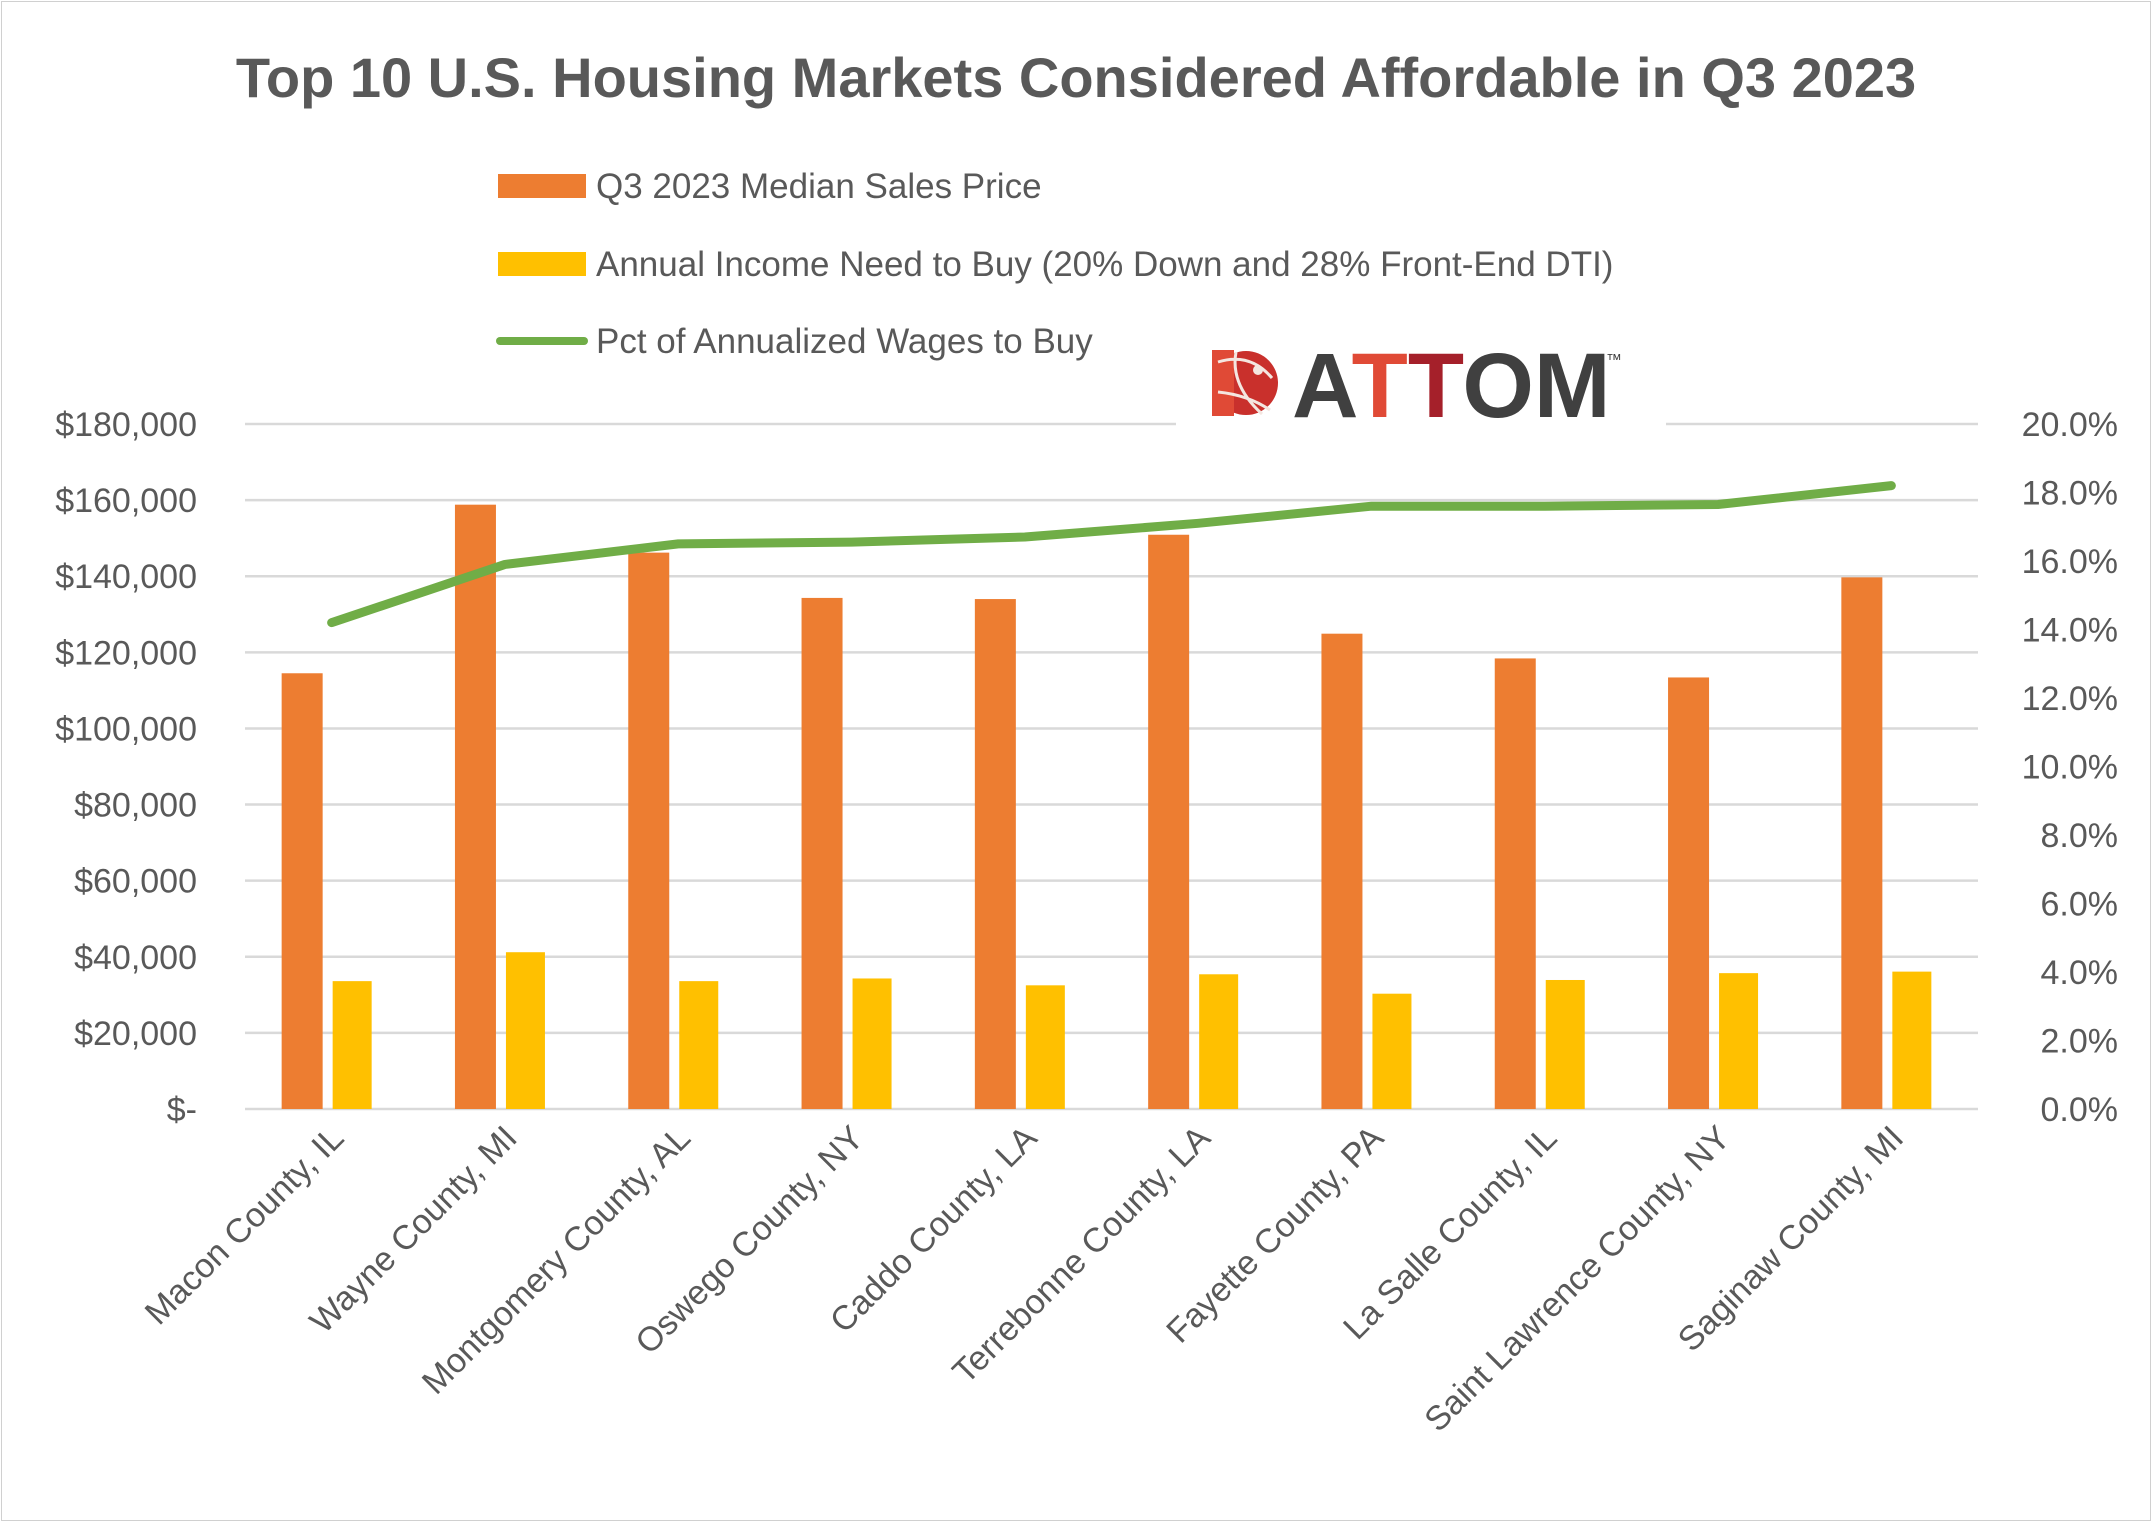  Describe the element at coordinates (135, 958) in the screenshot. I see `left-axis-tick-label: $40,000` at that location.